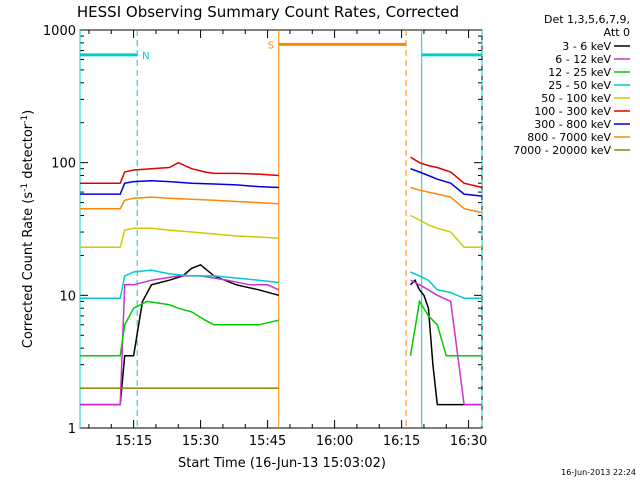 This screenshot has height=484, width=640. Describe the element at coordinates (282, 463) in the screenshot. I see `x-axis-label: Start Time (16-Jun-13 15:03:02)` at that location.